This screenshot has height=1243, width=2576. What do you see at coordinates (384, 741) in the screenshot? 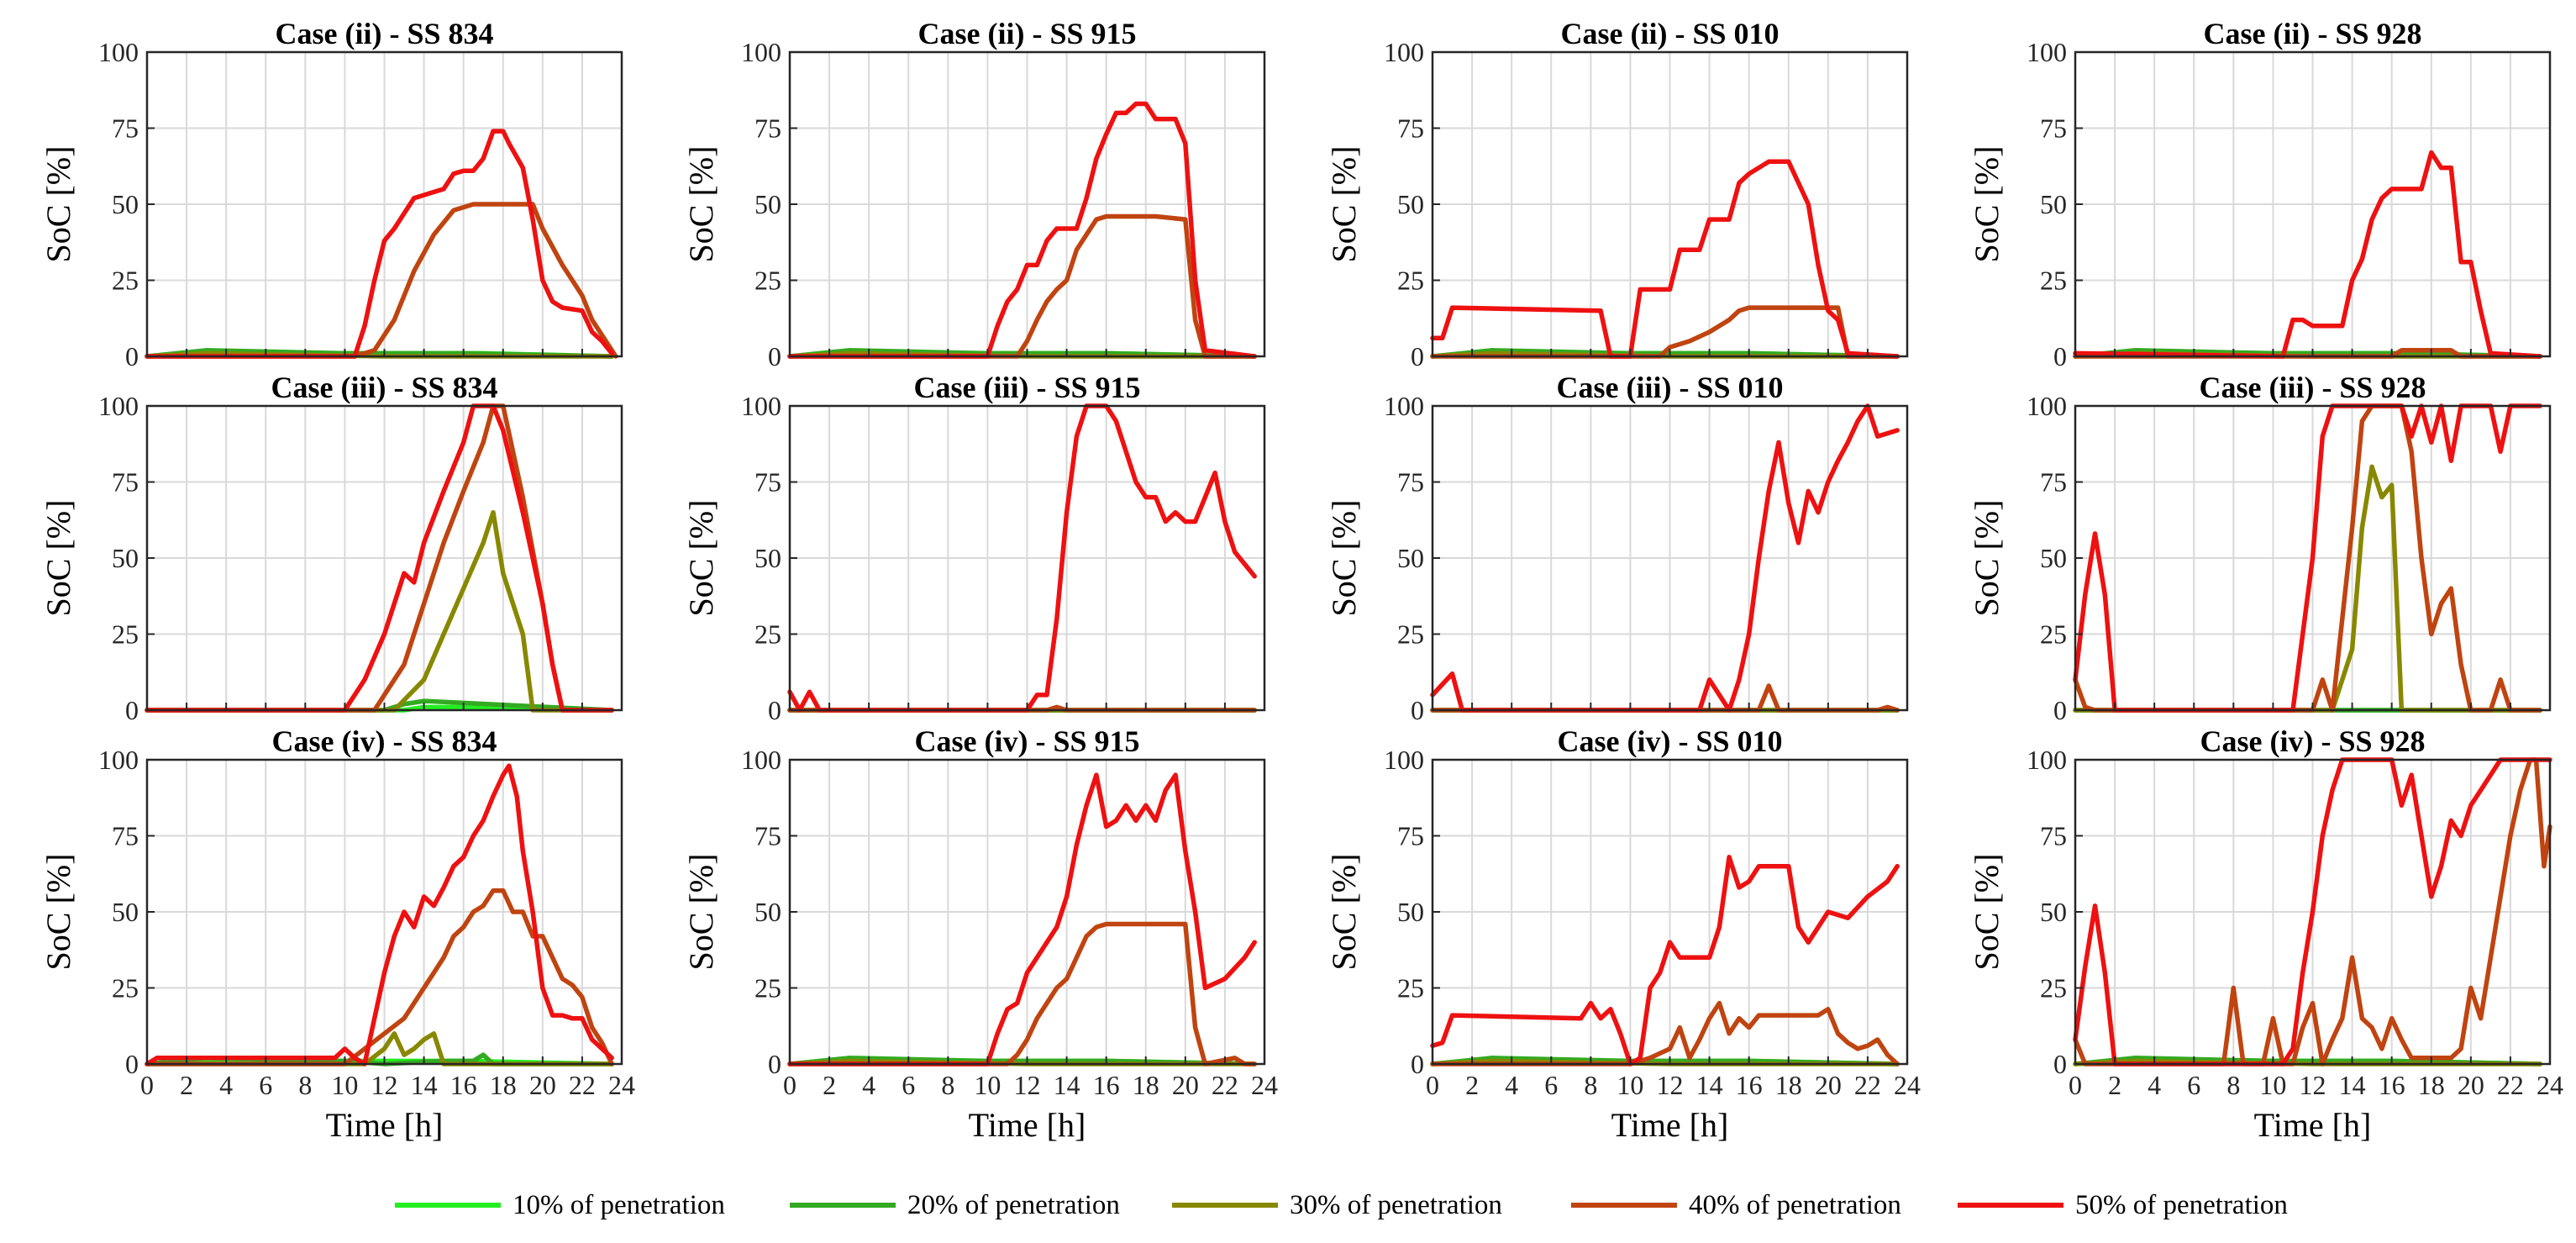
I see `subplot-title: Case (iv) - SS 834` at bounding box center [384, 741].